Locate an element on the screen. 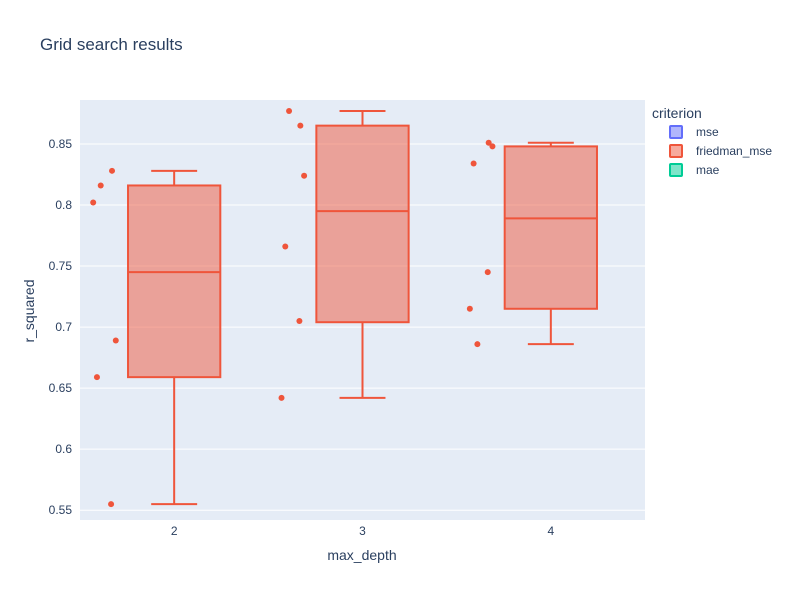 Image resolution: width=800 pixels, height=600 pixels. legend-item-friedman-mse: friedman_mse is located at coordinates (720, 151).